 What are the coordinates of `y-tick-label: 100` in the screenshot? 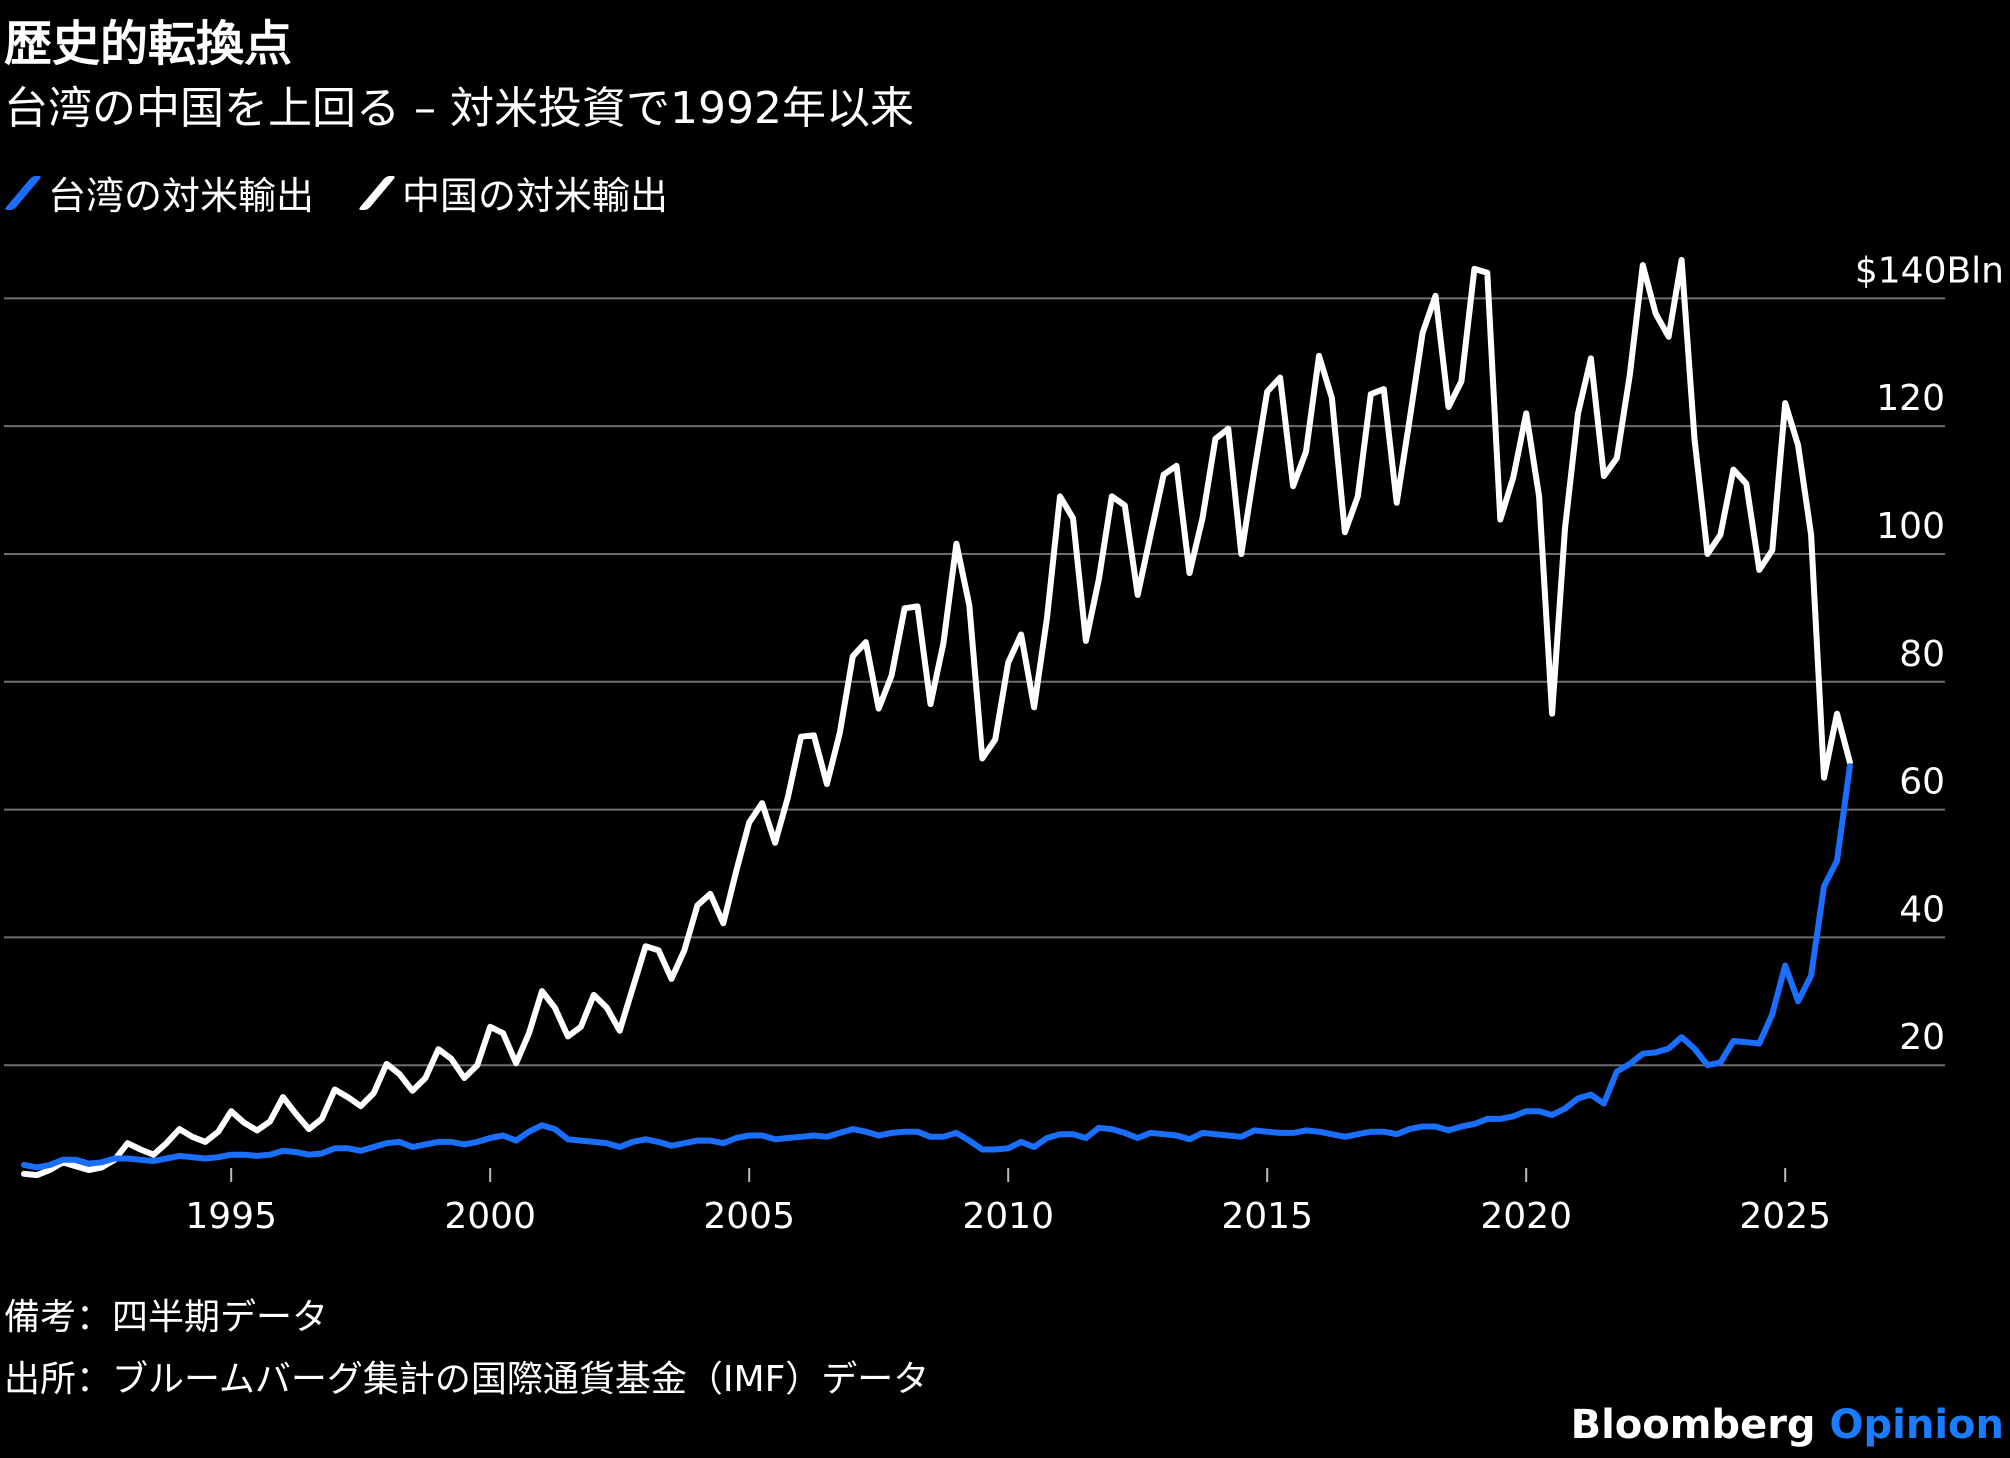 It's located at (1910, 526).